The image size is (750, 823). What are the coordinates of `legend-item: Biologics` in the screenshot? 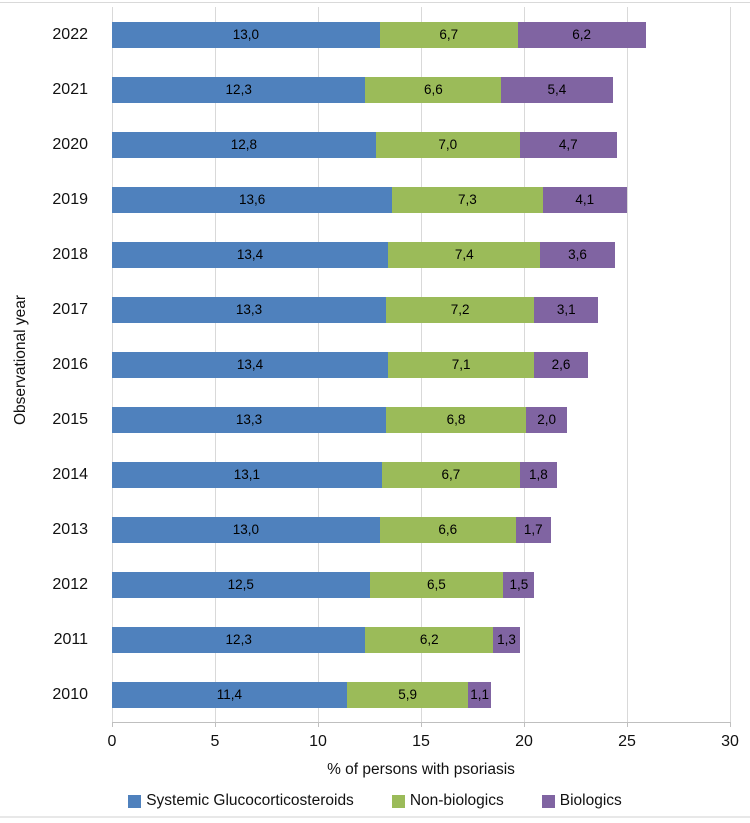 It's located at (581, 801).